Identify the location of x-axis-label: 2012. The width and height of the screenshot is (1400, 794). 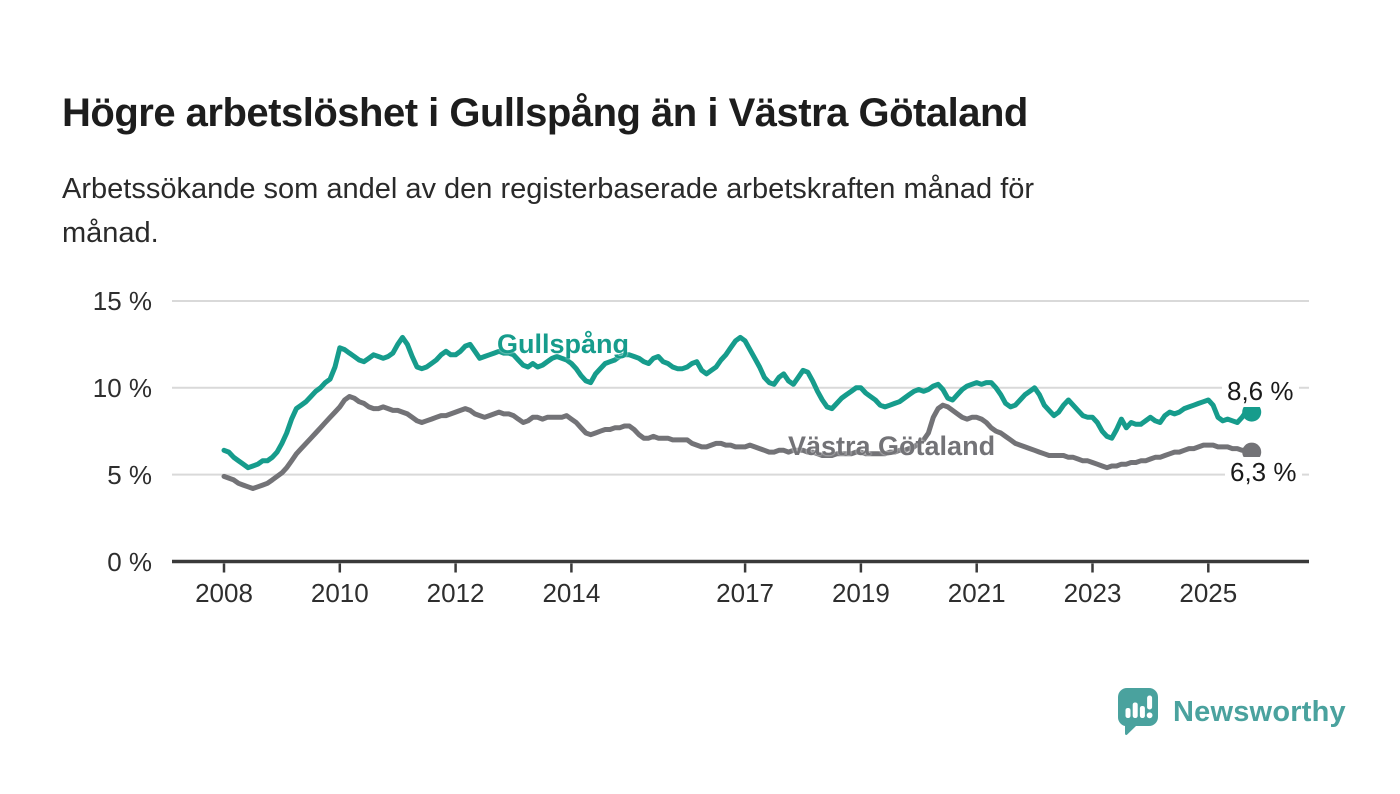
(455, 593).